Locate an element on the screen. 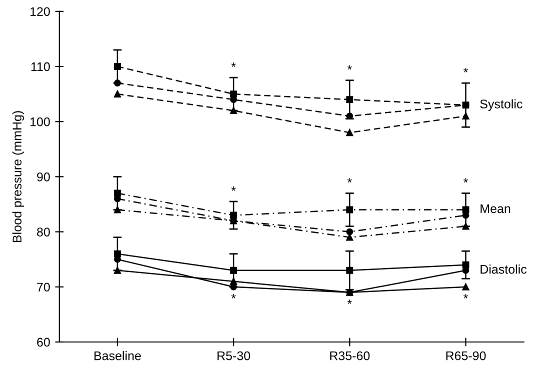 The width and height of the screenshot is (540, 380). y-tick-label: 110 is located at coordinates (40, 67).